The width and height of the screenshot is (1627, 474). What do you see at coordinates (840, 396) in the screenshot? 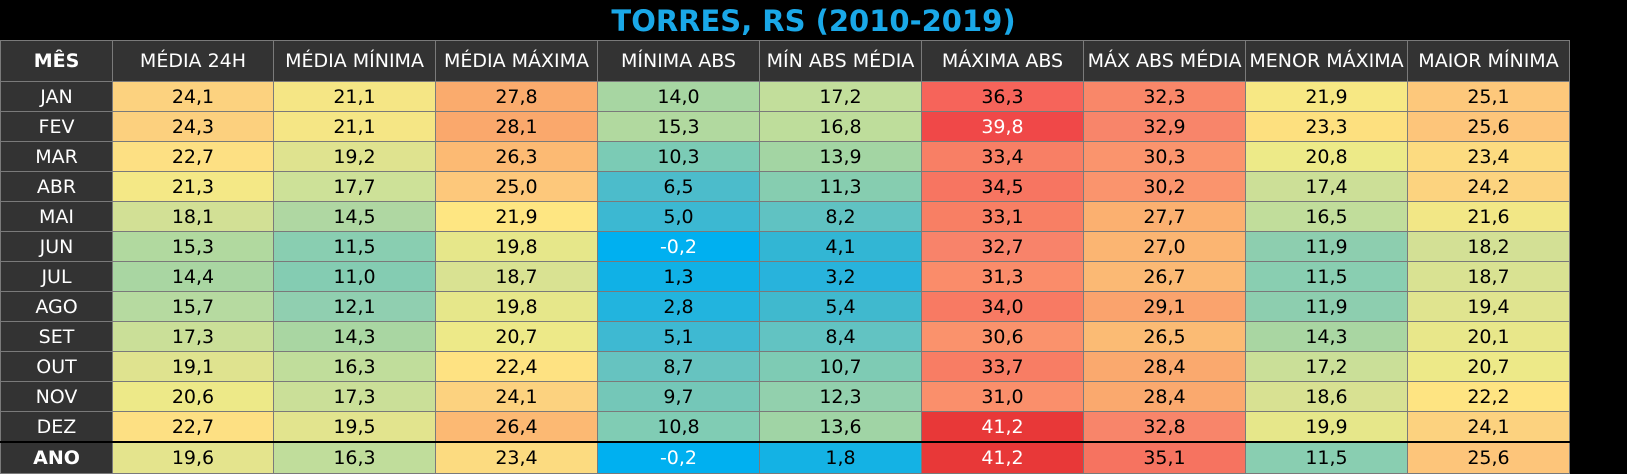
I see `value-cell: 12,3` at bounding box center [840, 396].